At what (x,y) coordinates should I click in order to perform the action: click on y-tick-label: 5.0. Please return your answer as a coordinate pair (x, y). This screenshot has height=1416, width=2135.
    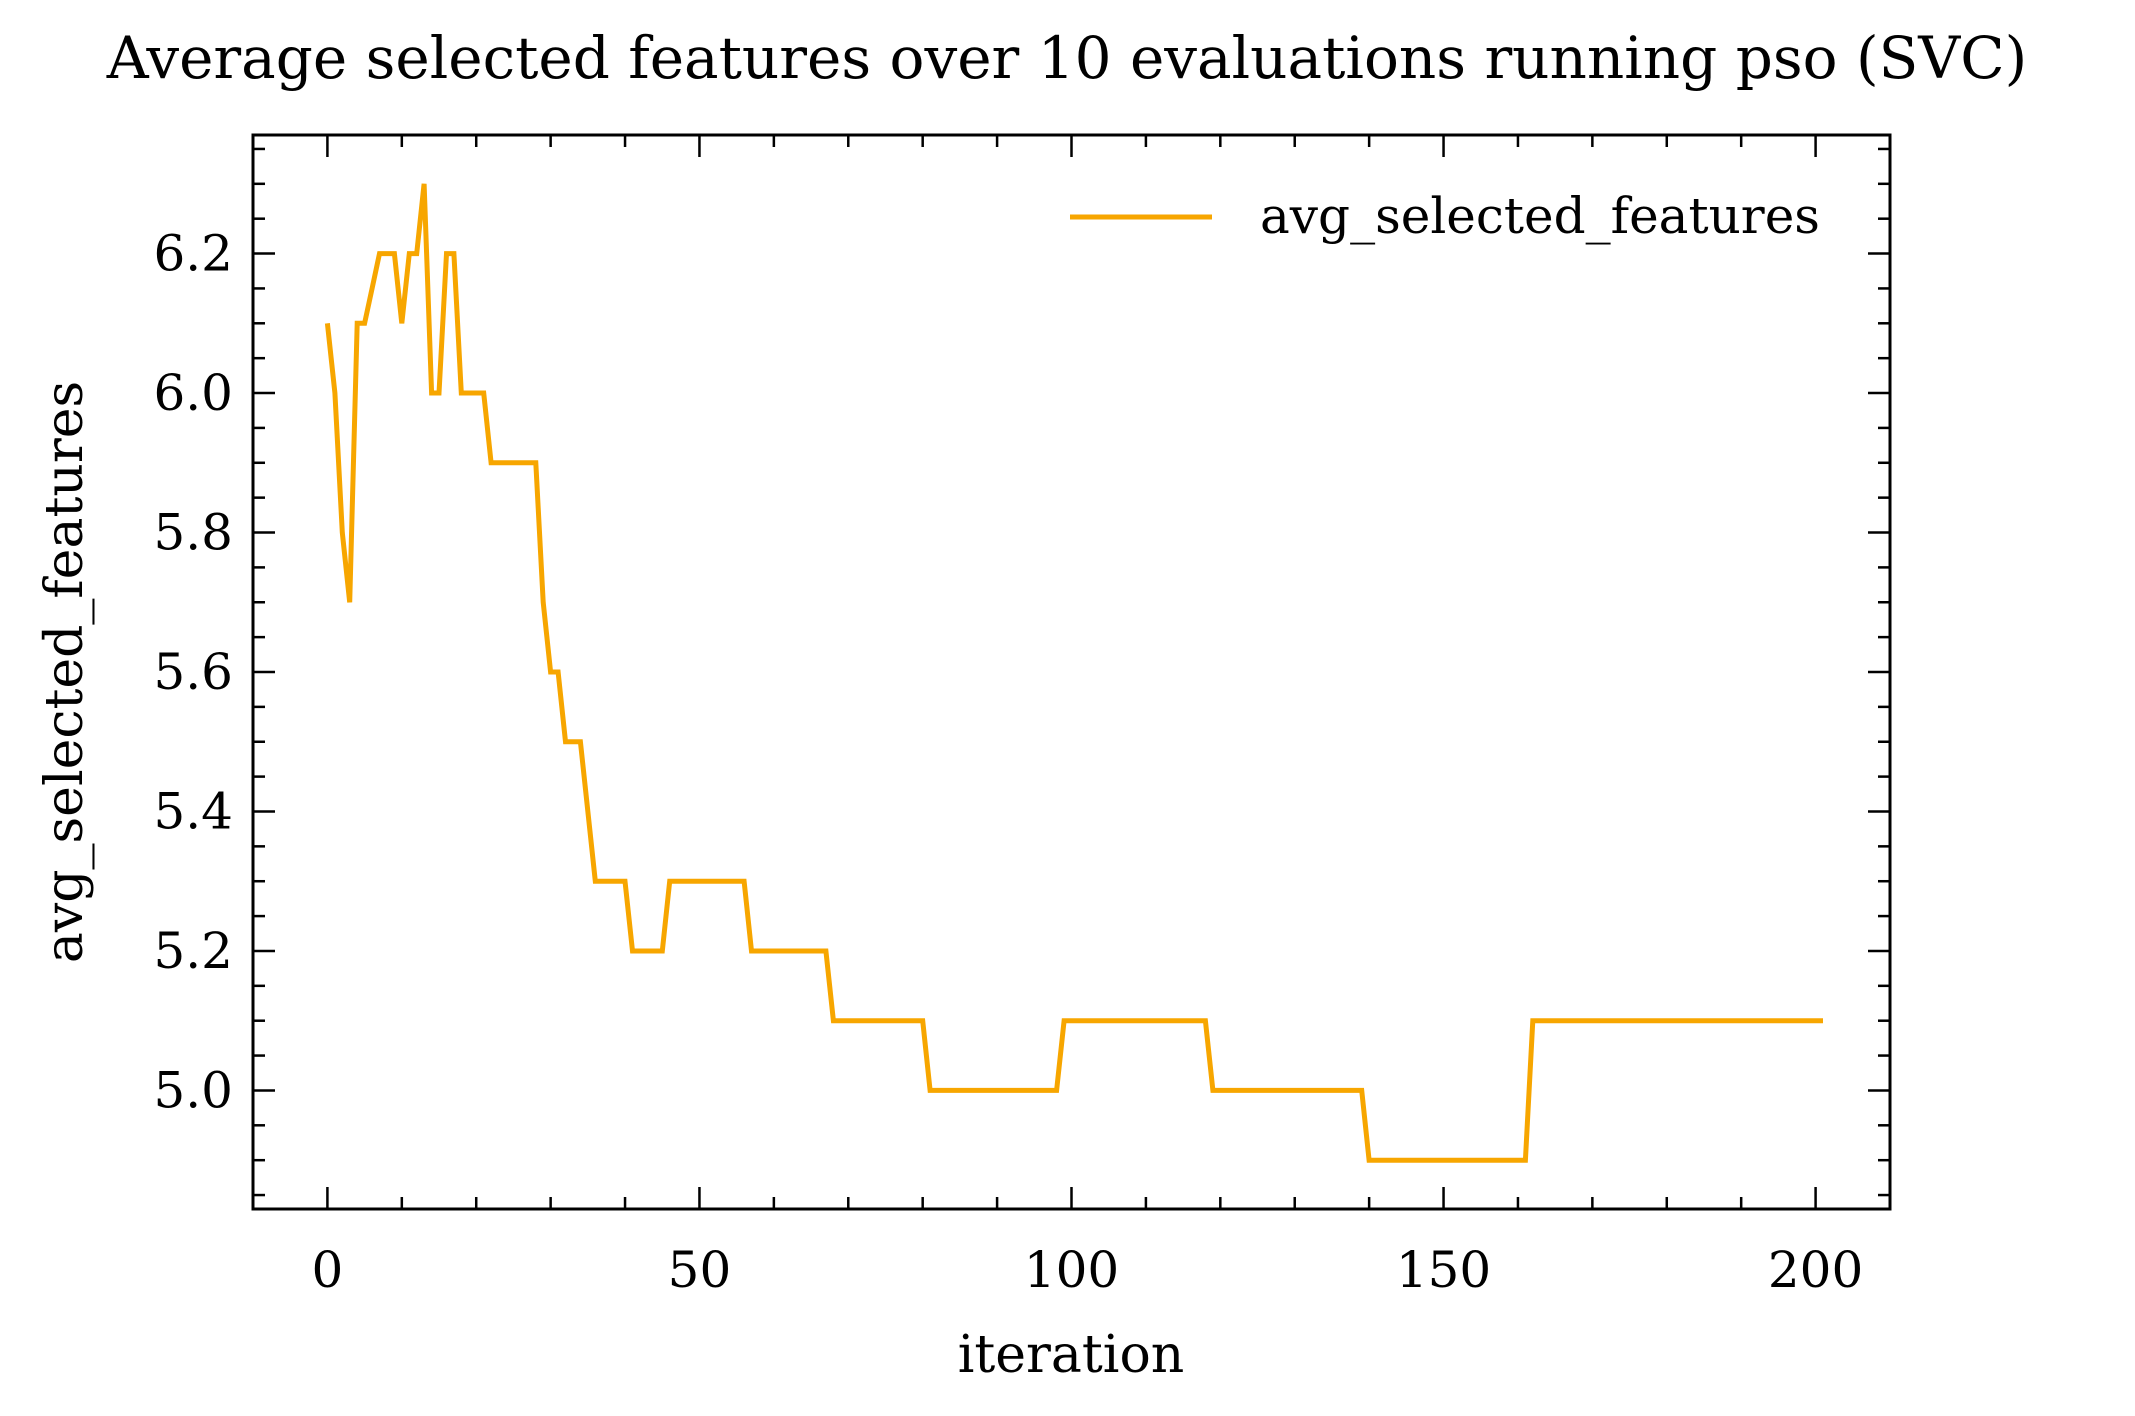
    Looking at the image, I should click on (193, 1090).